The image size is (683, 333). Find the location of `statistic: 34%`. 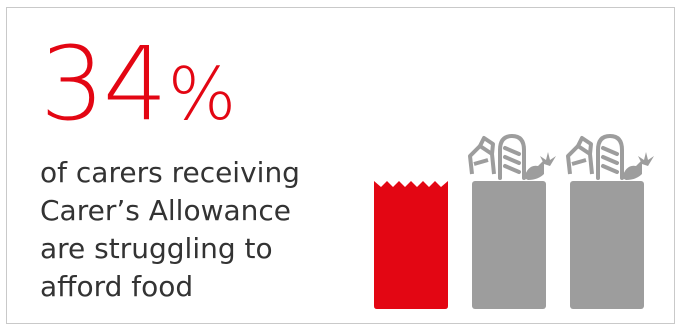

statistic: 34% is located at coordinates (138, 85).